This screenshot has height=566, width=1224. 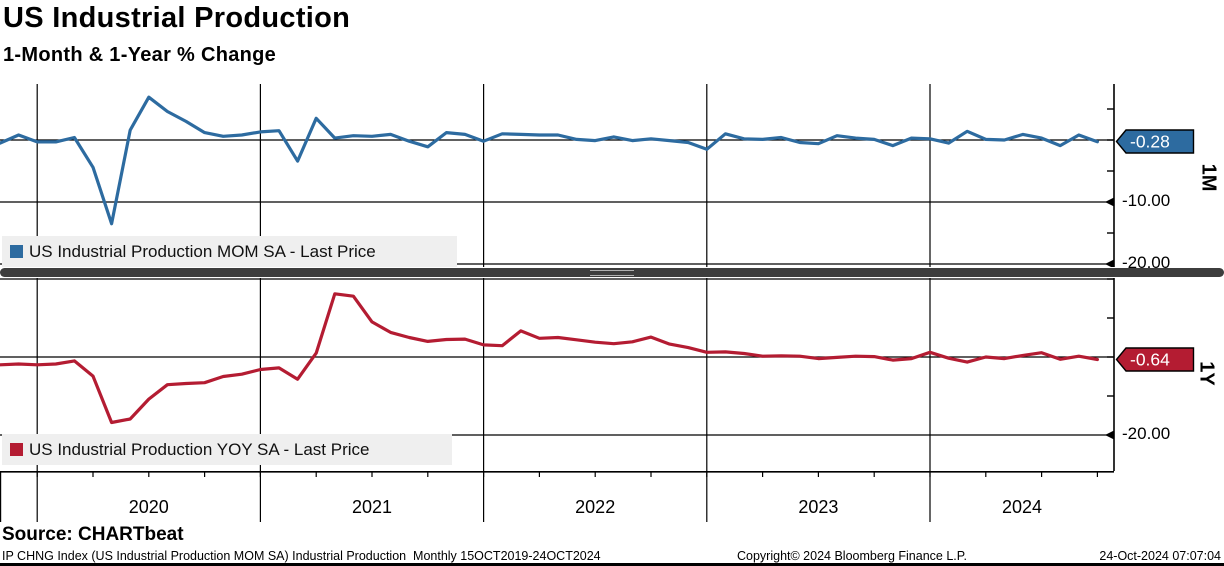 What do you see at coordinates (818, 507) in the screenshot?
I see `x-axis-year-label: 2023` at bounding box center [818, 507].